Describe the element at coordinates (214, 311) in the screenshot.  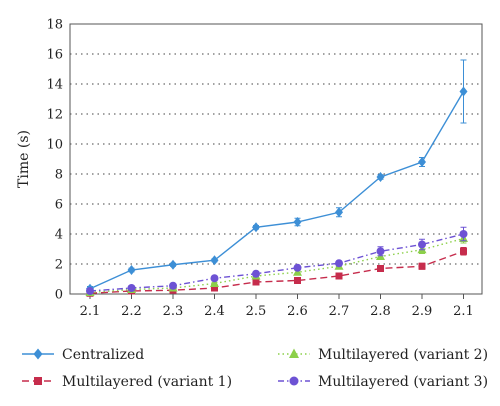
I see `x-tick-label: 2.4` at that location.